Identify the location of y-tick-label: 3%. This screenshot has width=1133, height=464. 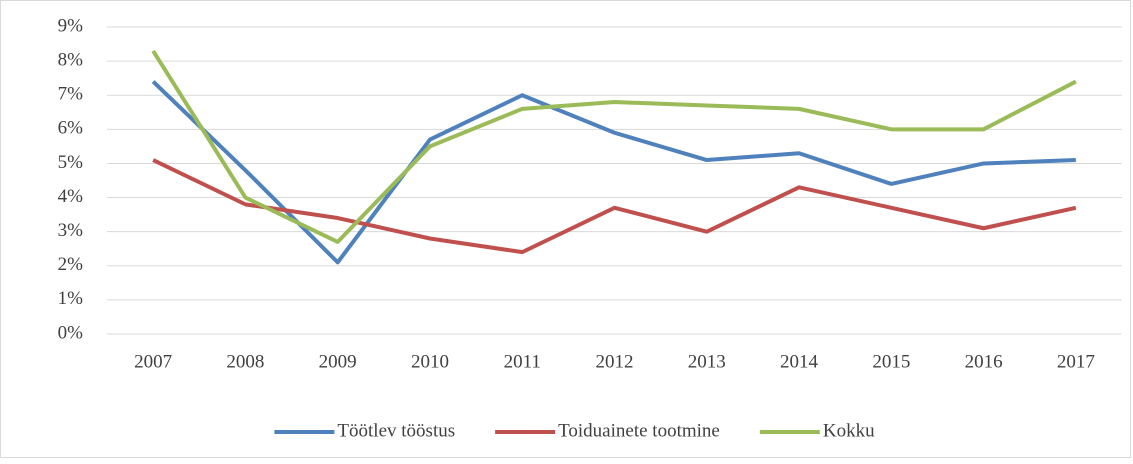
(71, 230).